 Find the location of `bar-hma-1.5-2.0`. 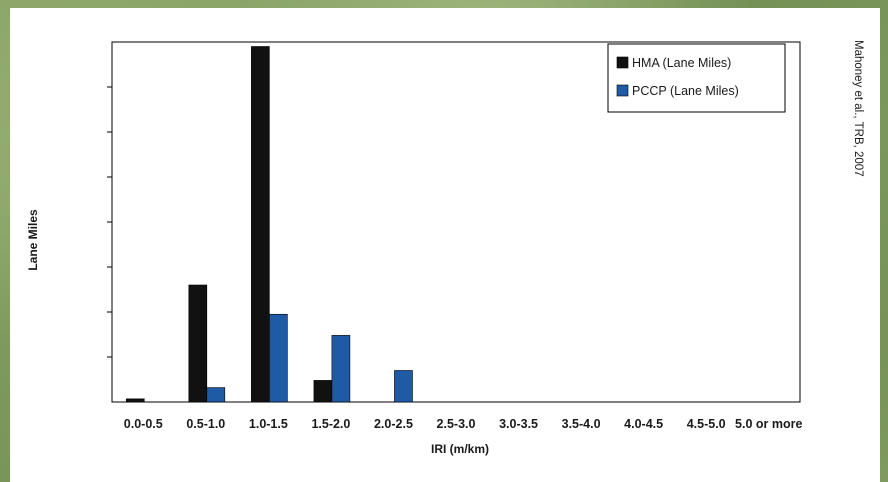

bar-hma-1.5-2.0 is located at coordinates (323, 391).